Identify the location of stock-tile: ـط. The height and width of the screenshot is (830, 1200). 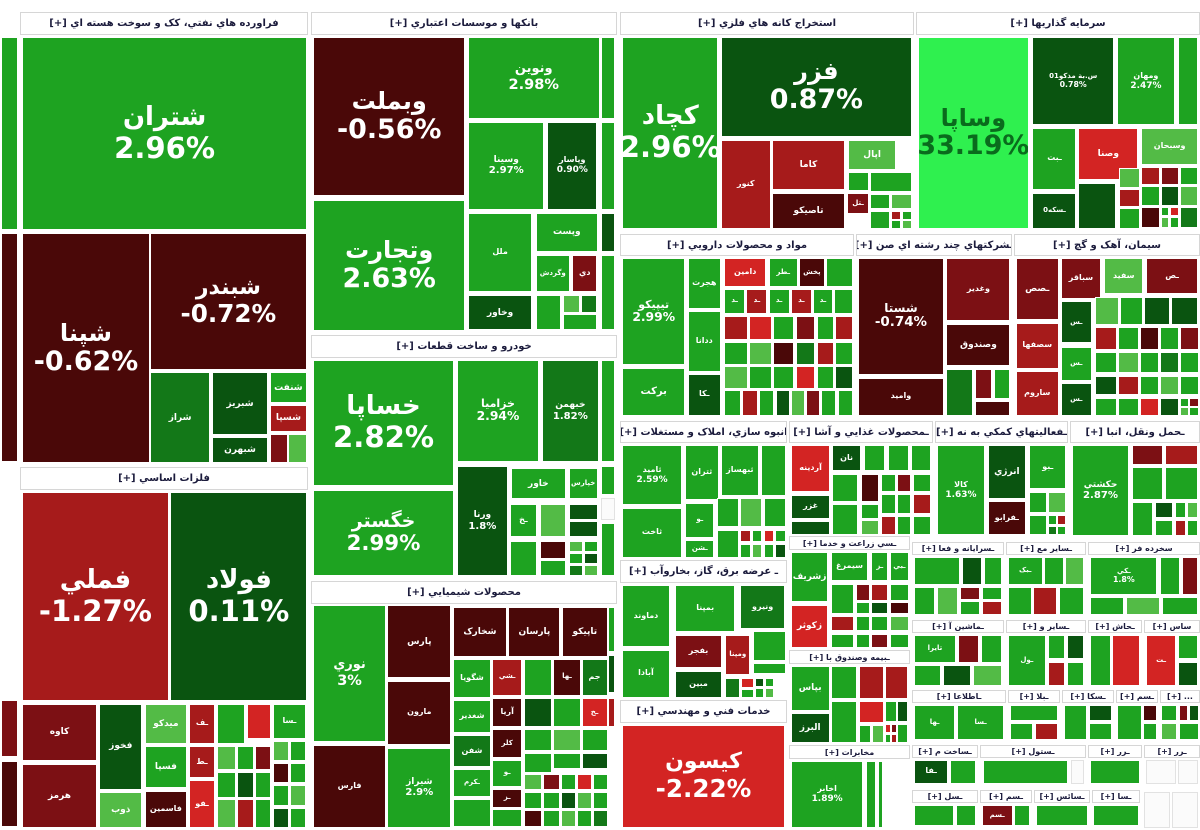
(202, 762).